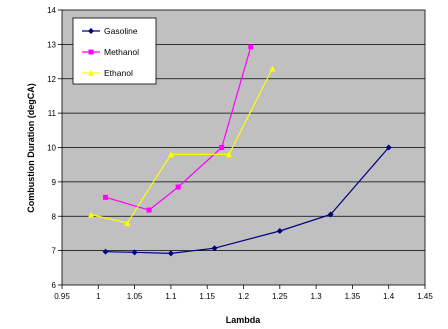  I want to click on legend-marker-methanol, so click(91, 52).